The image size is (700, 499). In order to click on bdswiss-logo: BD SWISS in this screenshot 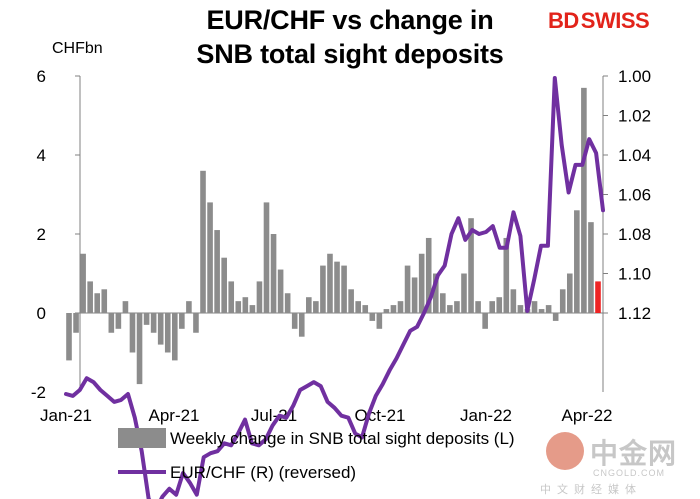, I will do `click(623, 21)`.